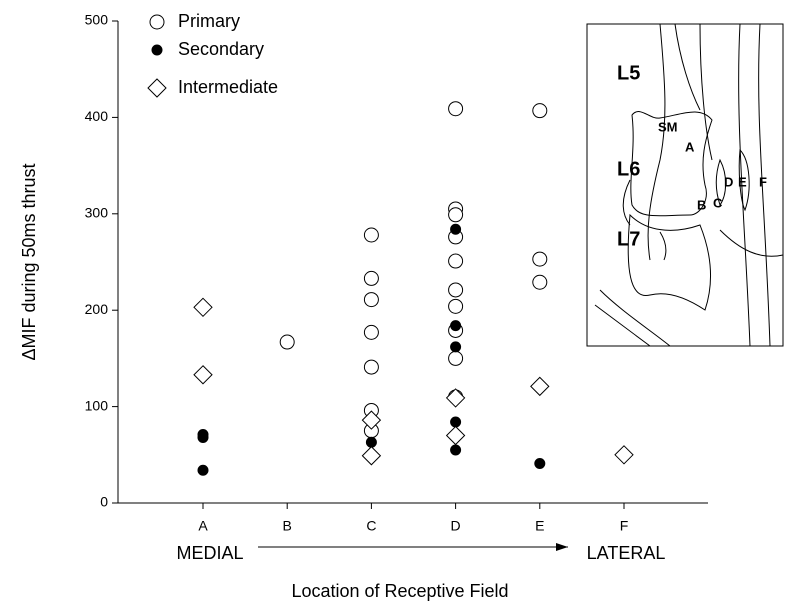 The image size is (800, 608). I want to click on legend-label: Primary, so click(209, 21).